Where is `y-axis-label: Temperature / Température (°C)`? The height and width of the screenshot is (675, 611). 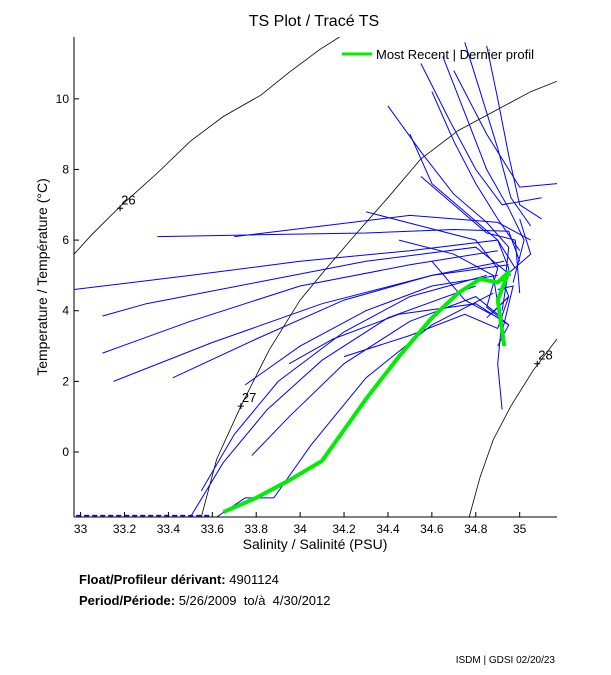 y-axis-label: Temperature / Température (°C) is located at coordinates (42, 277).